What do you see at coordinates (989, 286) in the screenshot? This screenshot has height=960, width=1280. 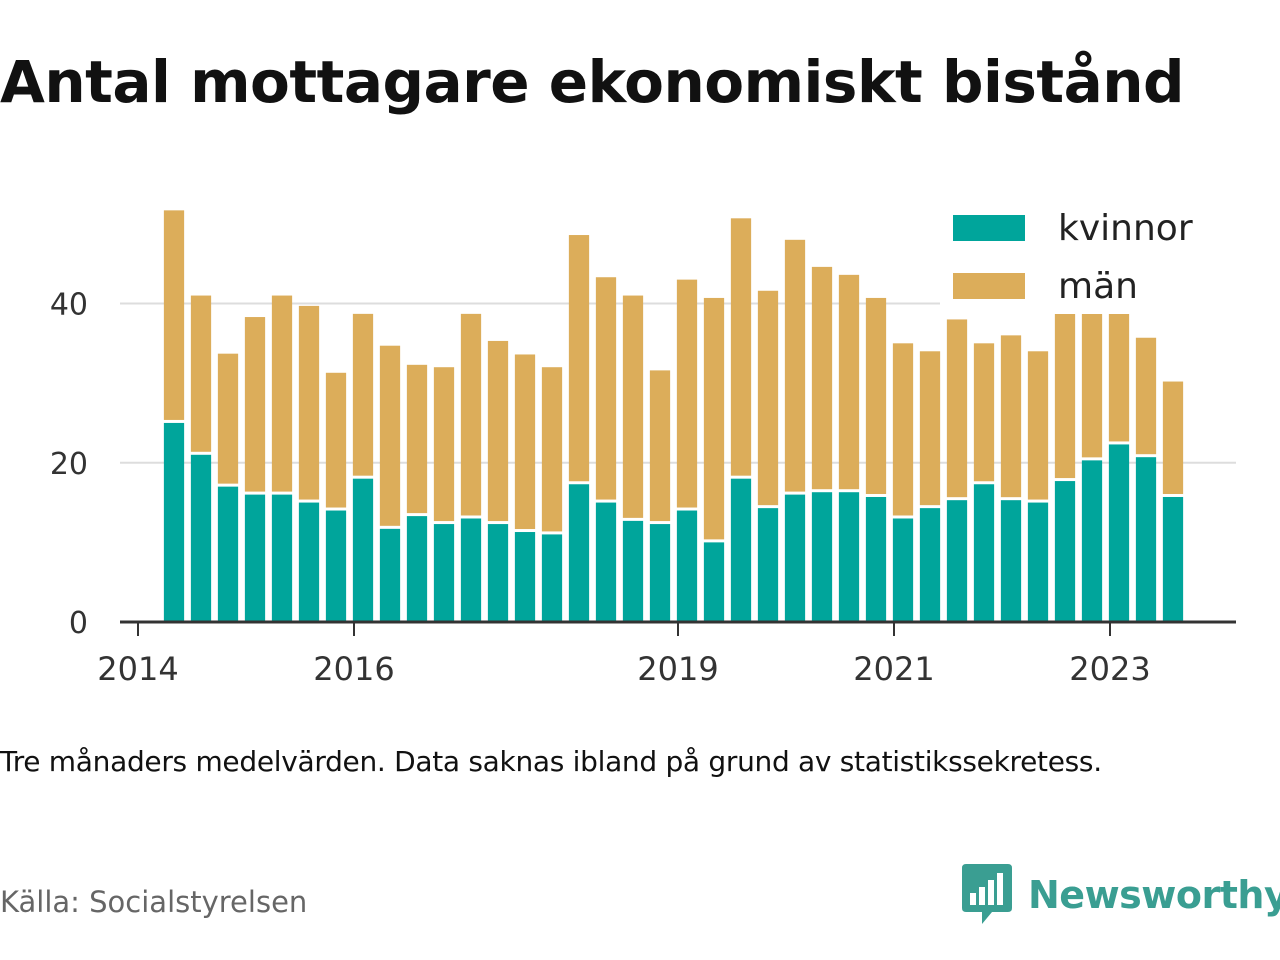 I see `legend-swatch-man` at bounding box center [989, 286].